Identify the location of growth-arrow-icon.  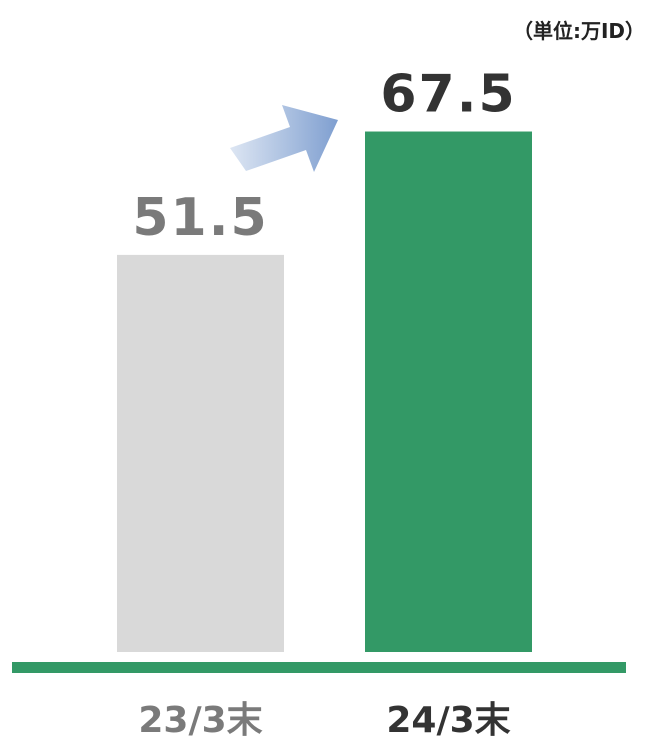
(284, 138).